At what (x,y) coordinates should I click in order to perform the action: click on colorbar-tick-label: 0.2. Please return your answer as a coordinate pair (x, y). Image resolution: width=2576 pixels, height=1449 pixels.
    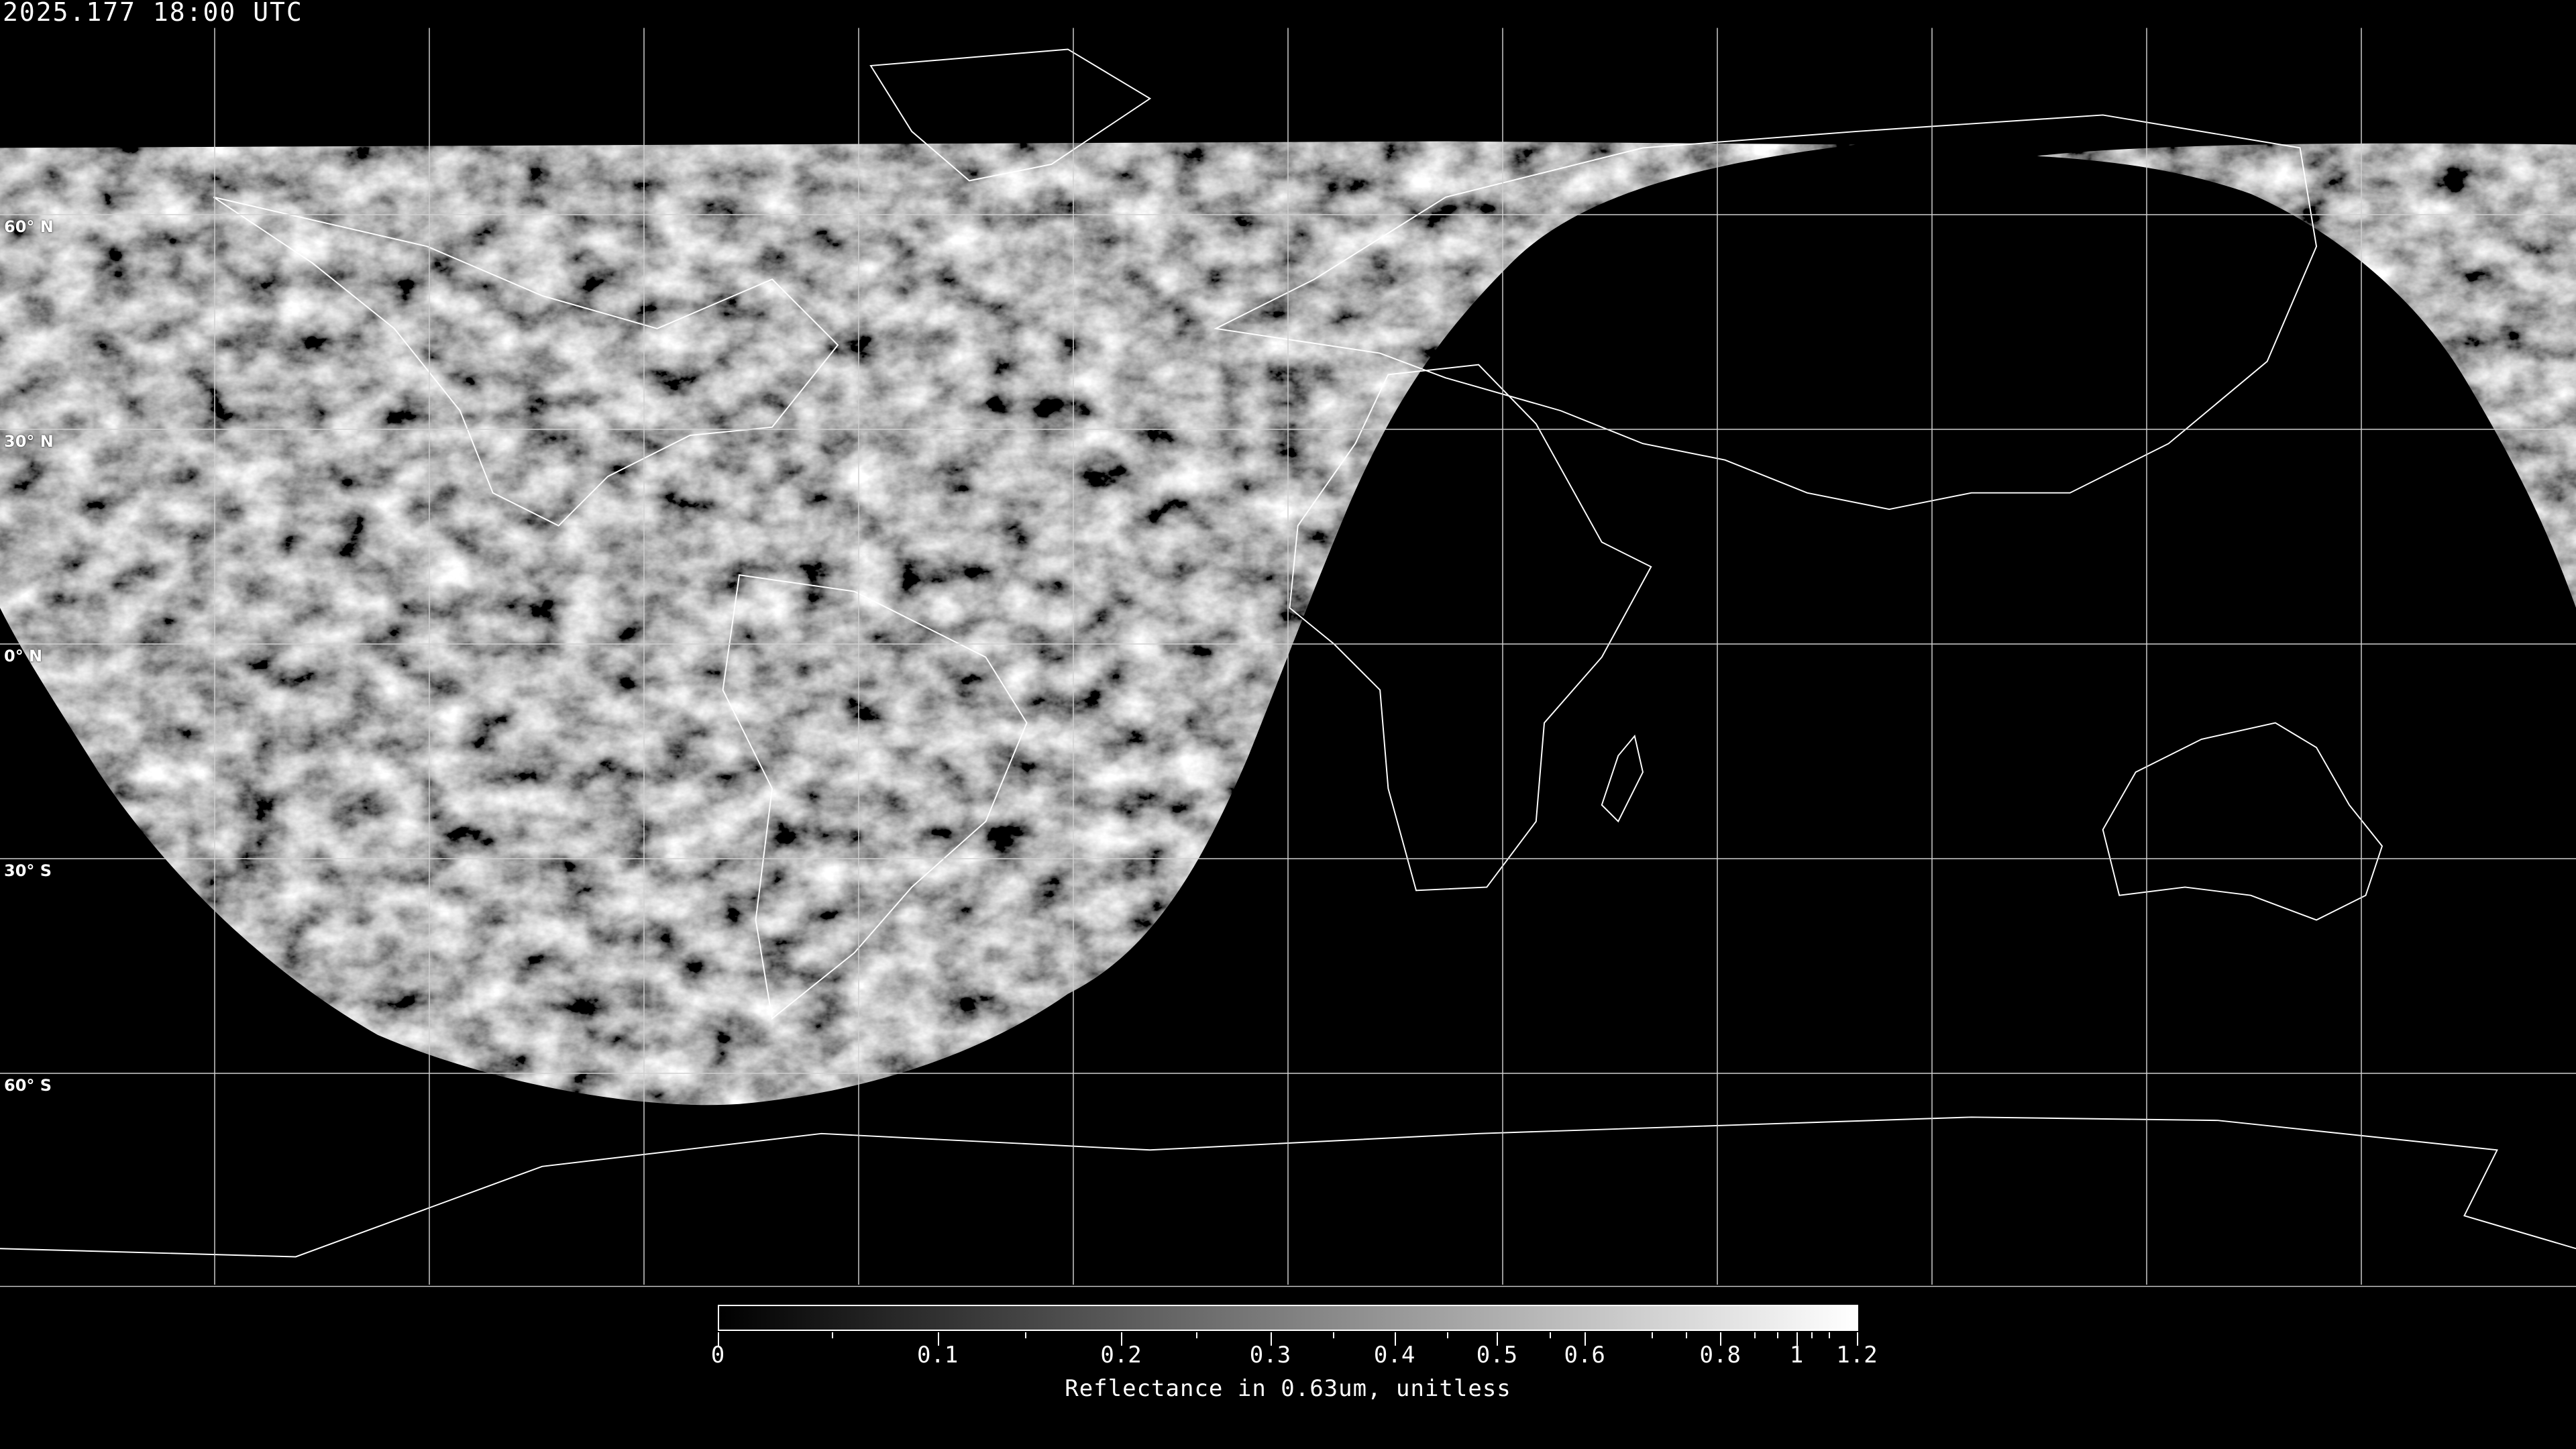
    Looking at the image, I should click on (1121, 1355).